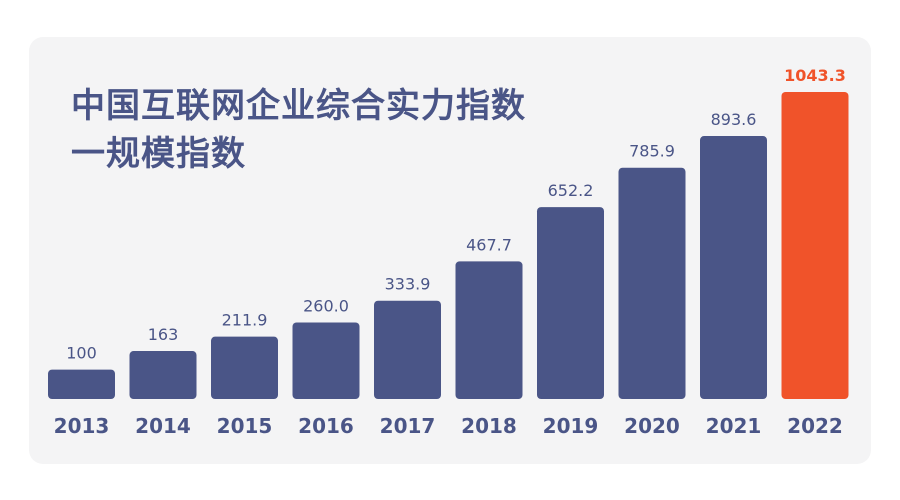  What do you see at coordinates (158, 154) in the screenshot?
I see `chart-title-line-2: 一规模指数` at bounding box center [158, 154].